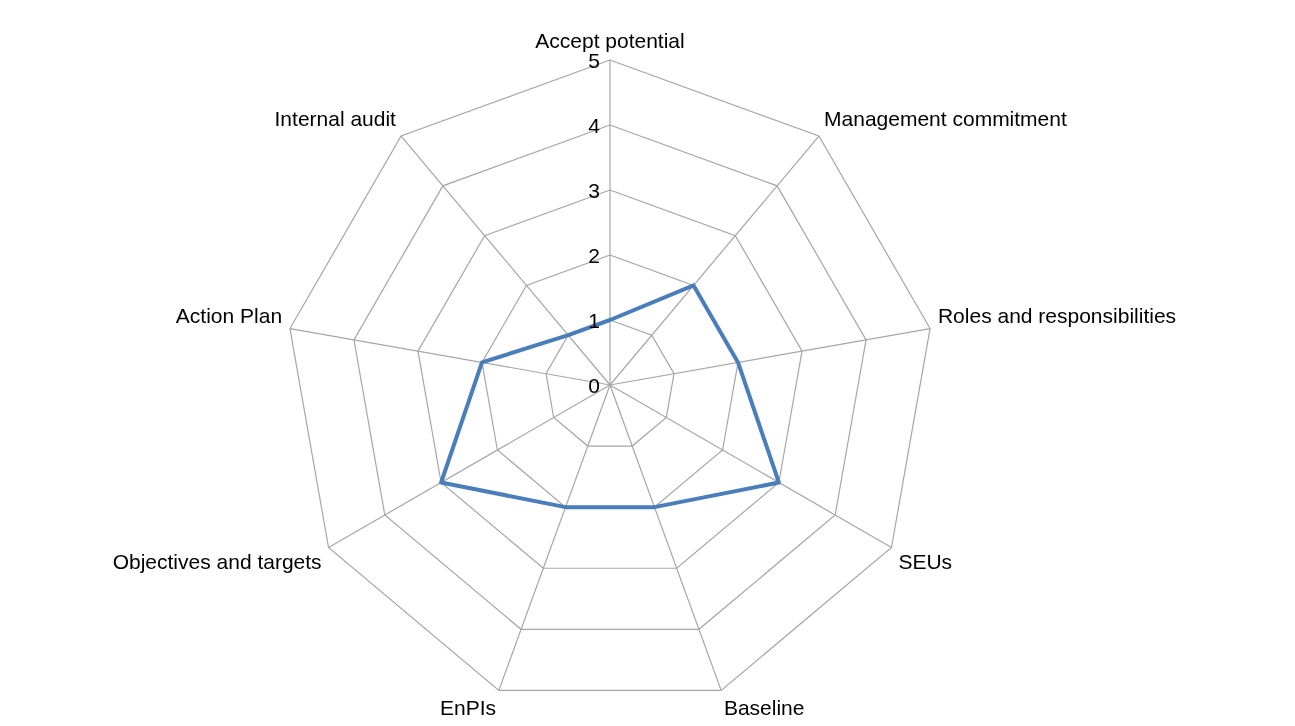 The image size is (1295, 726). I want to click on spoke-label: Management commitment, so click(945, 118).